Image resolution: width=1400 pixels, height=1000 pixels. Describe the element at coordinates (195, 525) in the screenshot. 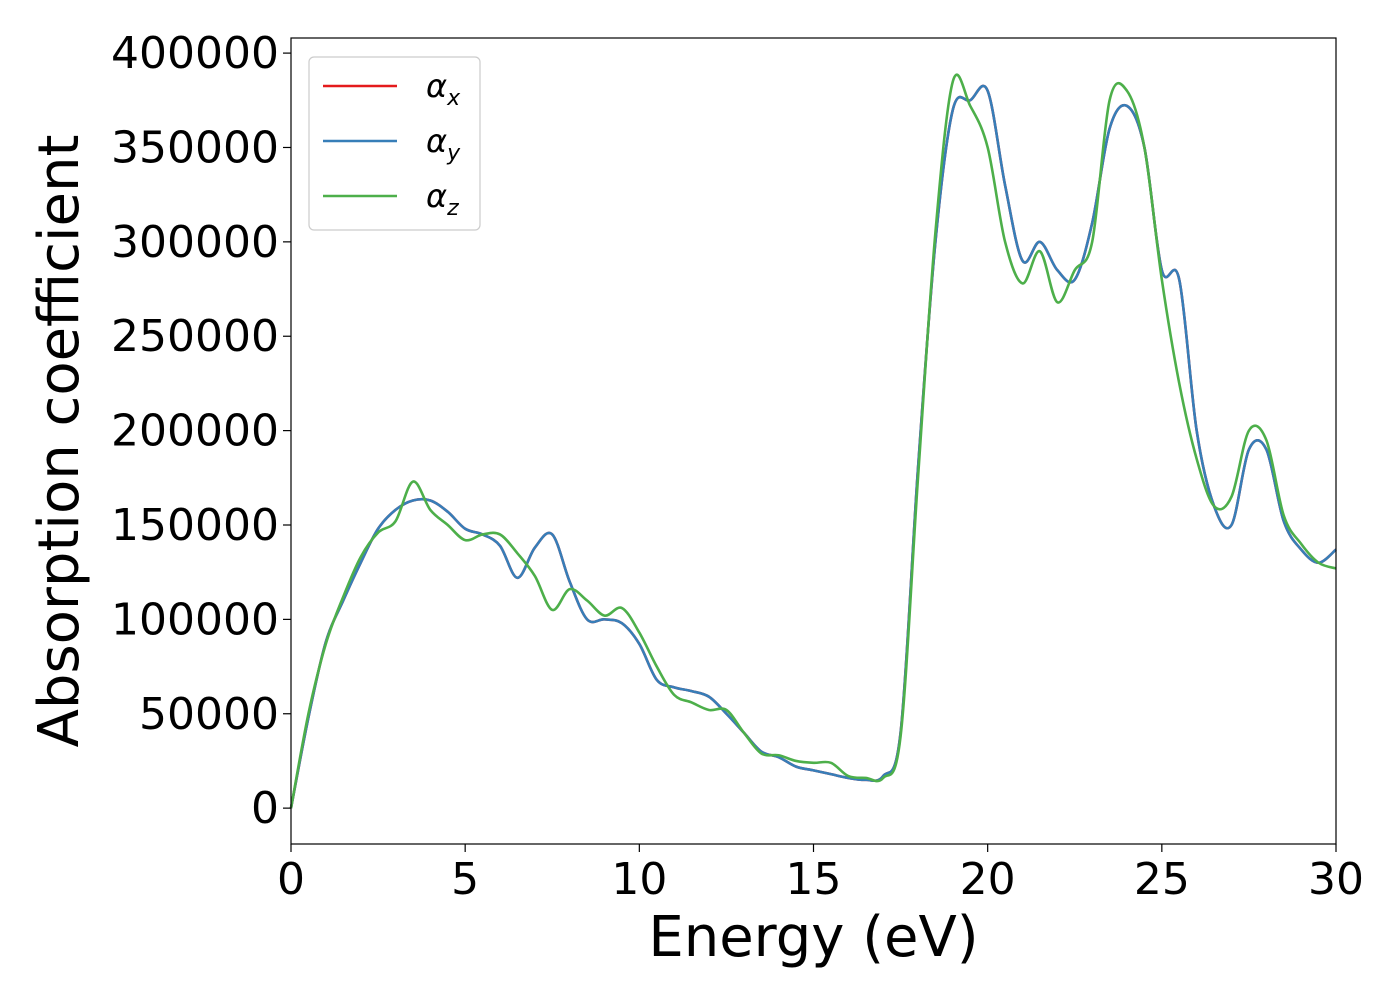

I see `y-tick-label: 150000` at that location.